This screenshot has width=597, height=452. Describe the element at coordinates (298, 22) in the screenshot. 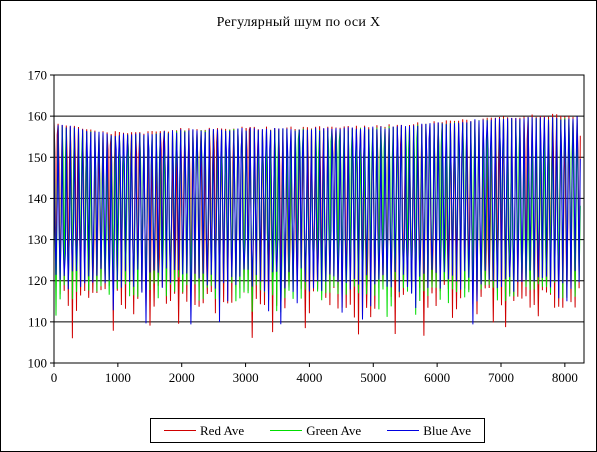

I see `chart-title: Регулярный шум по оси X` at that location.